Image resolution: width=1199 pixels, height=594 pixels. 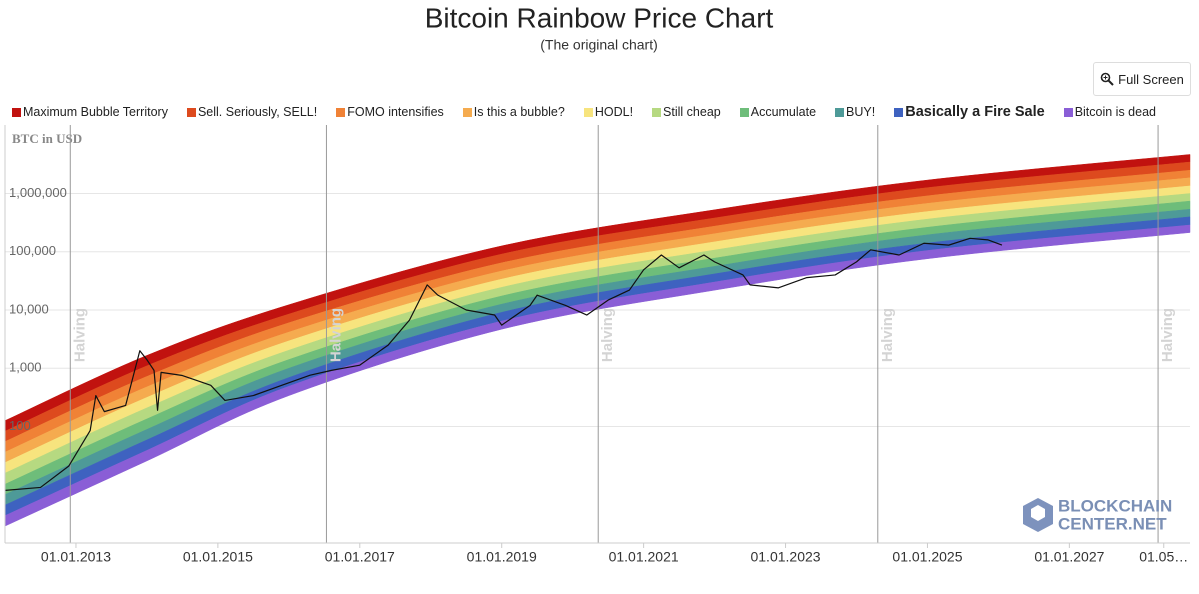 What do you see at coordinates (360, 557) in the screenshot?
I see `x-tick-label: 01.01.2017` at bounding box center [360, 557].